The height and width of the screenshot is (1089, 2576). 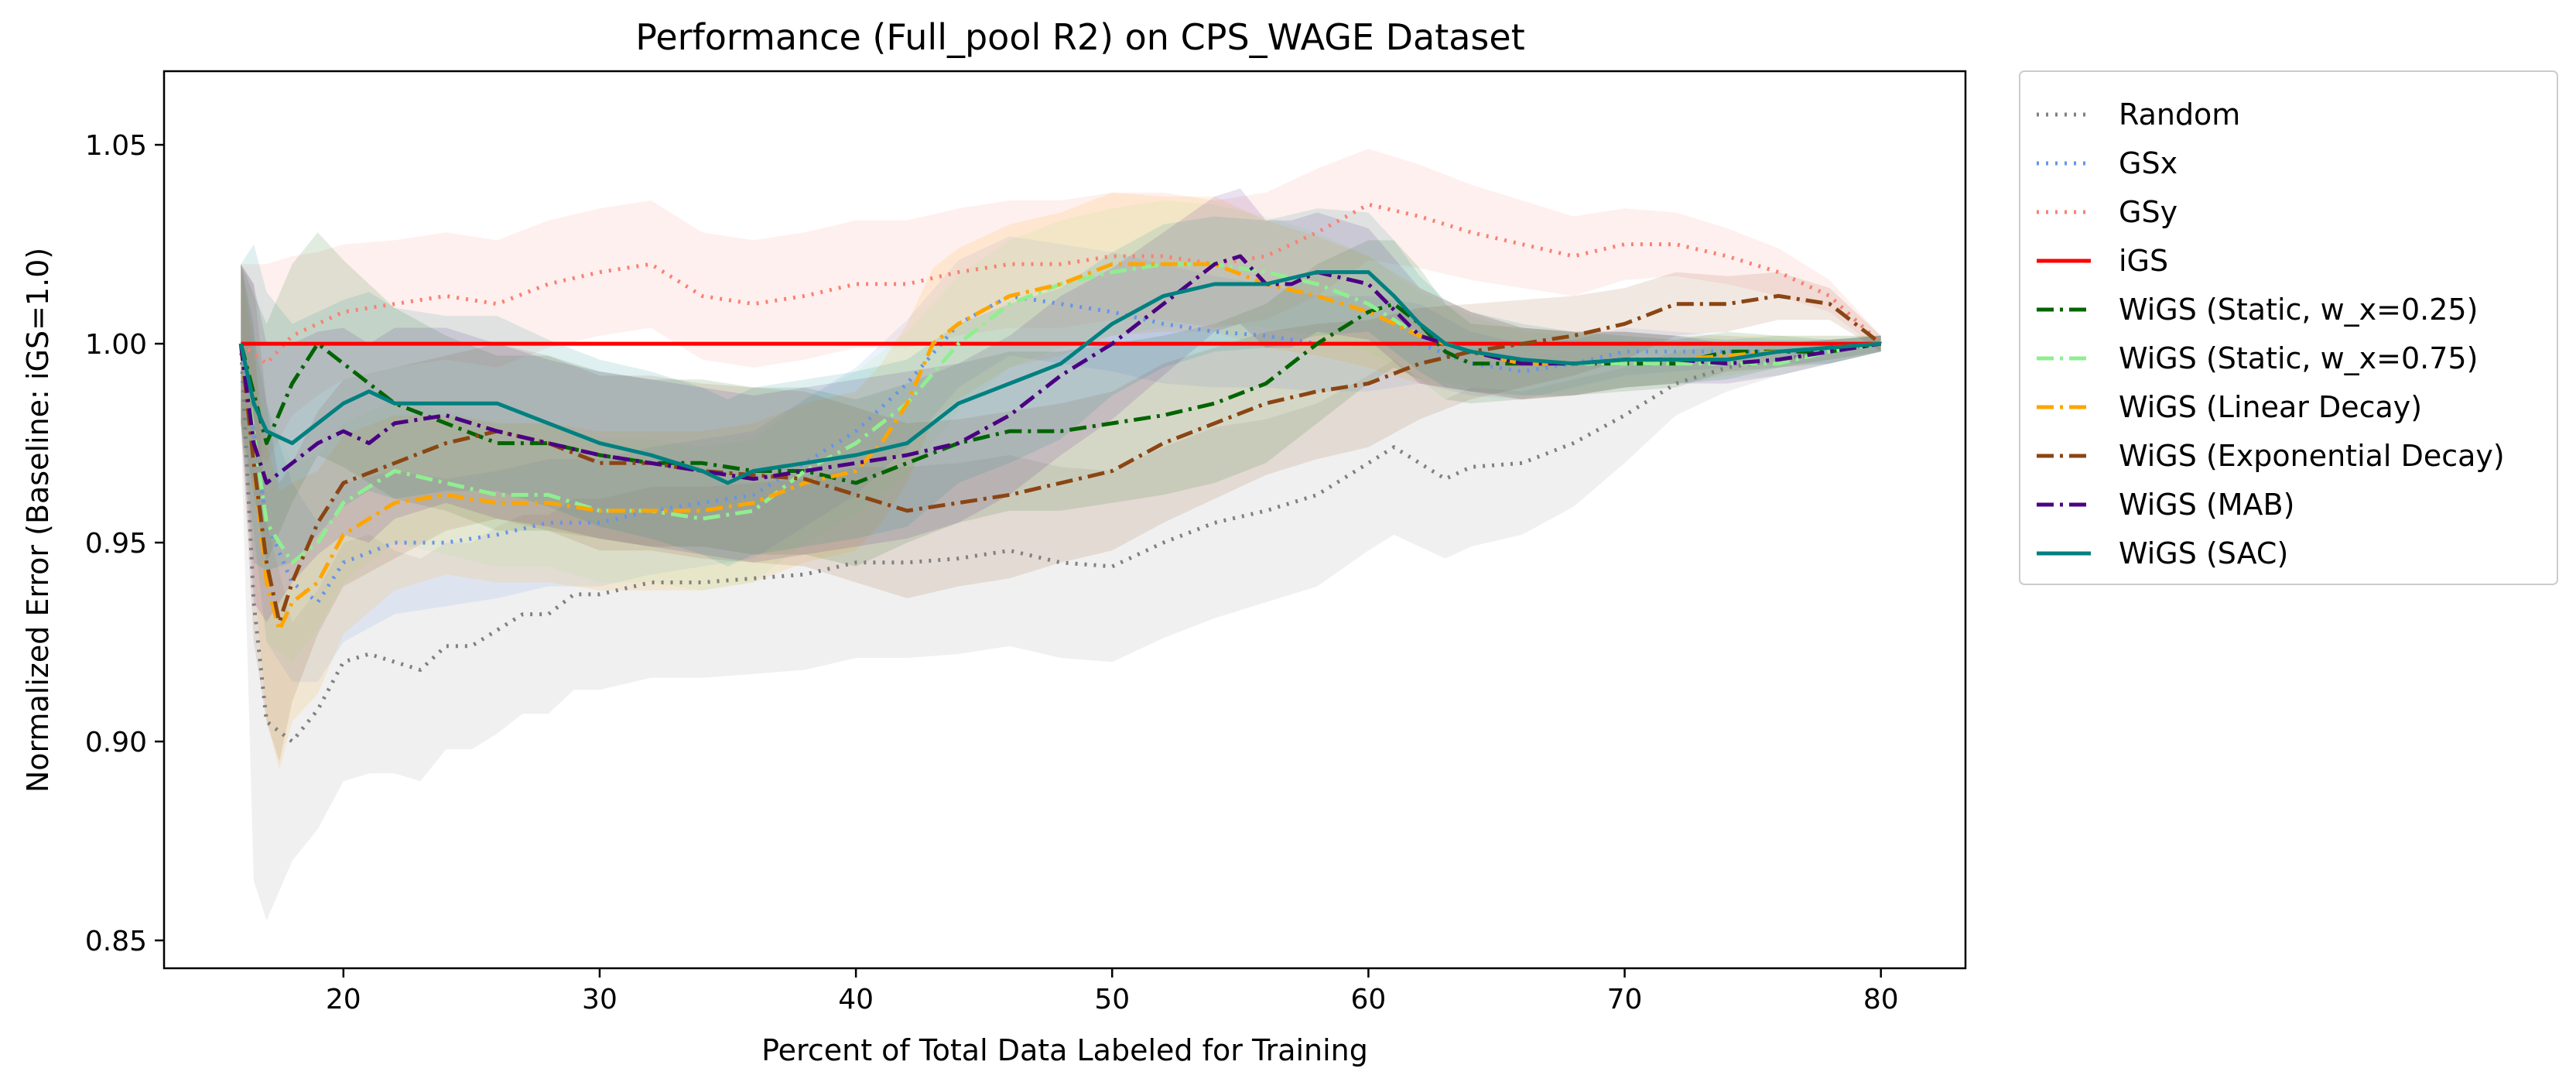 What do you see at coordinates (2299, 310) in the screenshot?
I see `legend-label-4: WiGS (Static, w_x=0.25)` at bounding box center [2299, 310].